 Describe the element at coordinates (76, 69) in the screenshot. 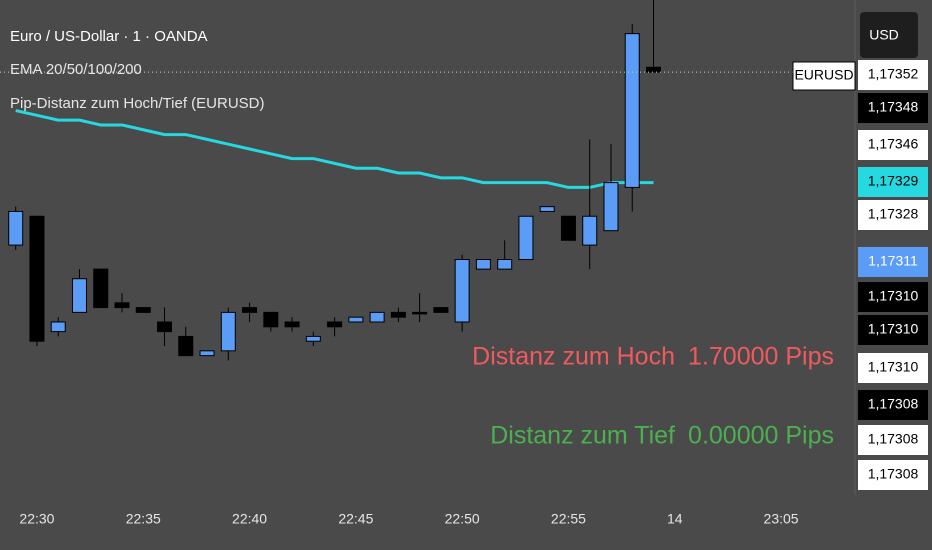

I see `ema-legend: EMA 20/50/100/200` at that location.